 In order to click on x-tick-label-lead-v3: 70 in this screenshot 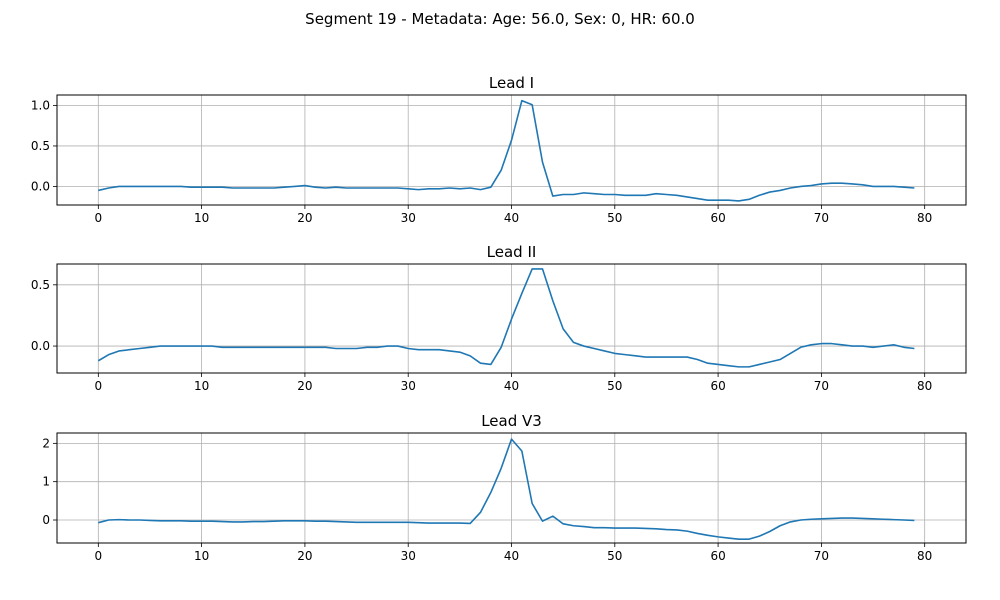, I will do `click(821, 556)`.